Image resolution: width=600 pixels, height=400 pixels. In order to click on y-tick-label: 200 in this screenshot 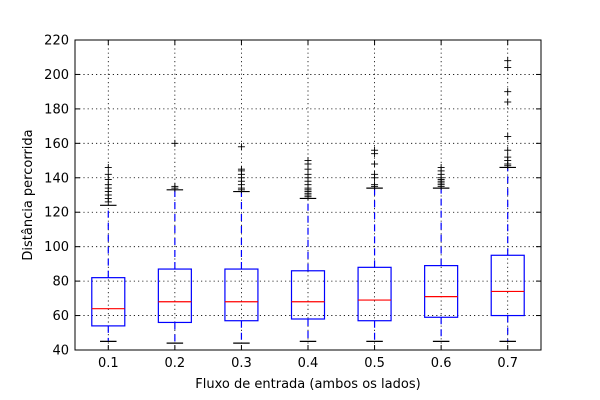, I will do `click(56, 75)`.